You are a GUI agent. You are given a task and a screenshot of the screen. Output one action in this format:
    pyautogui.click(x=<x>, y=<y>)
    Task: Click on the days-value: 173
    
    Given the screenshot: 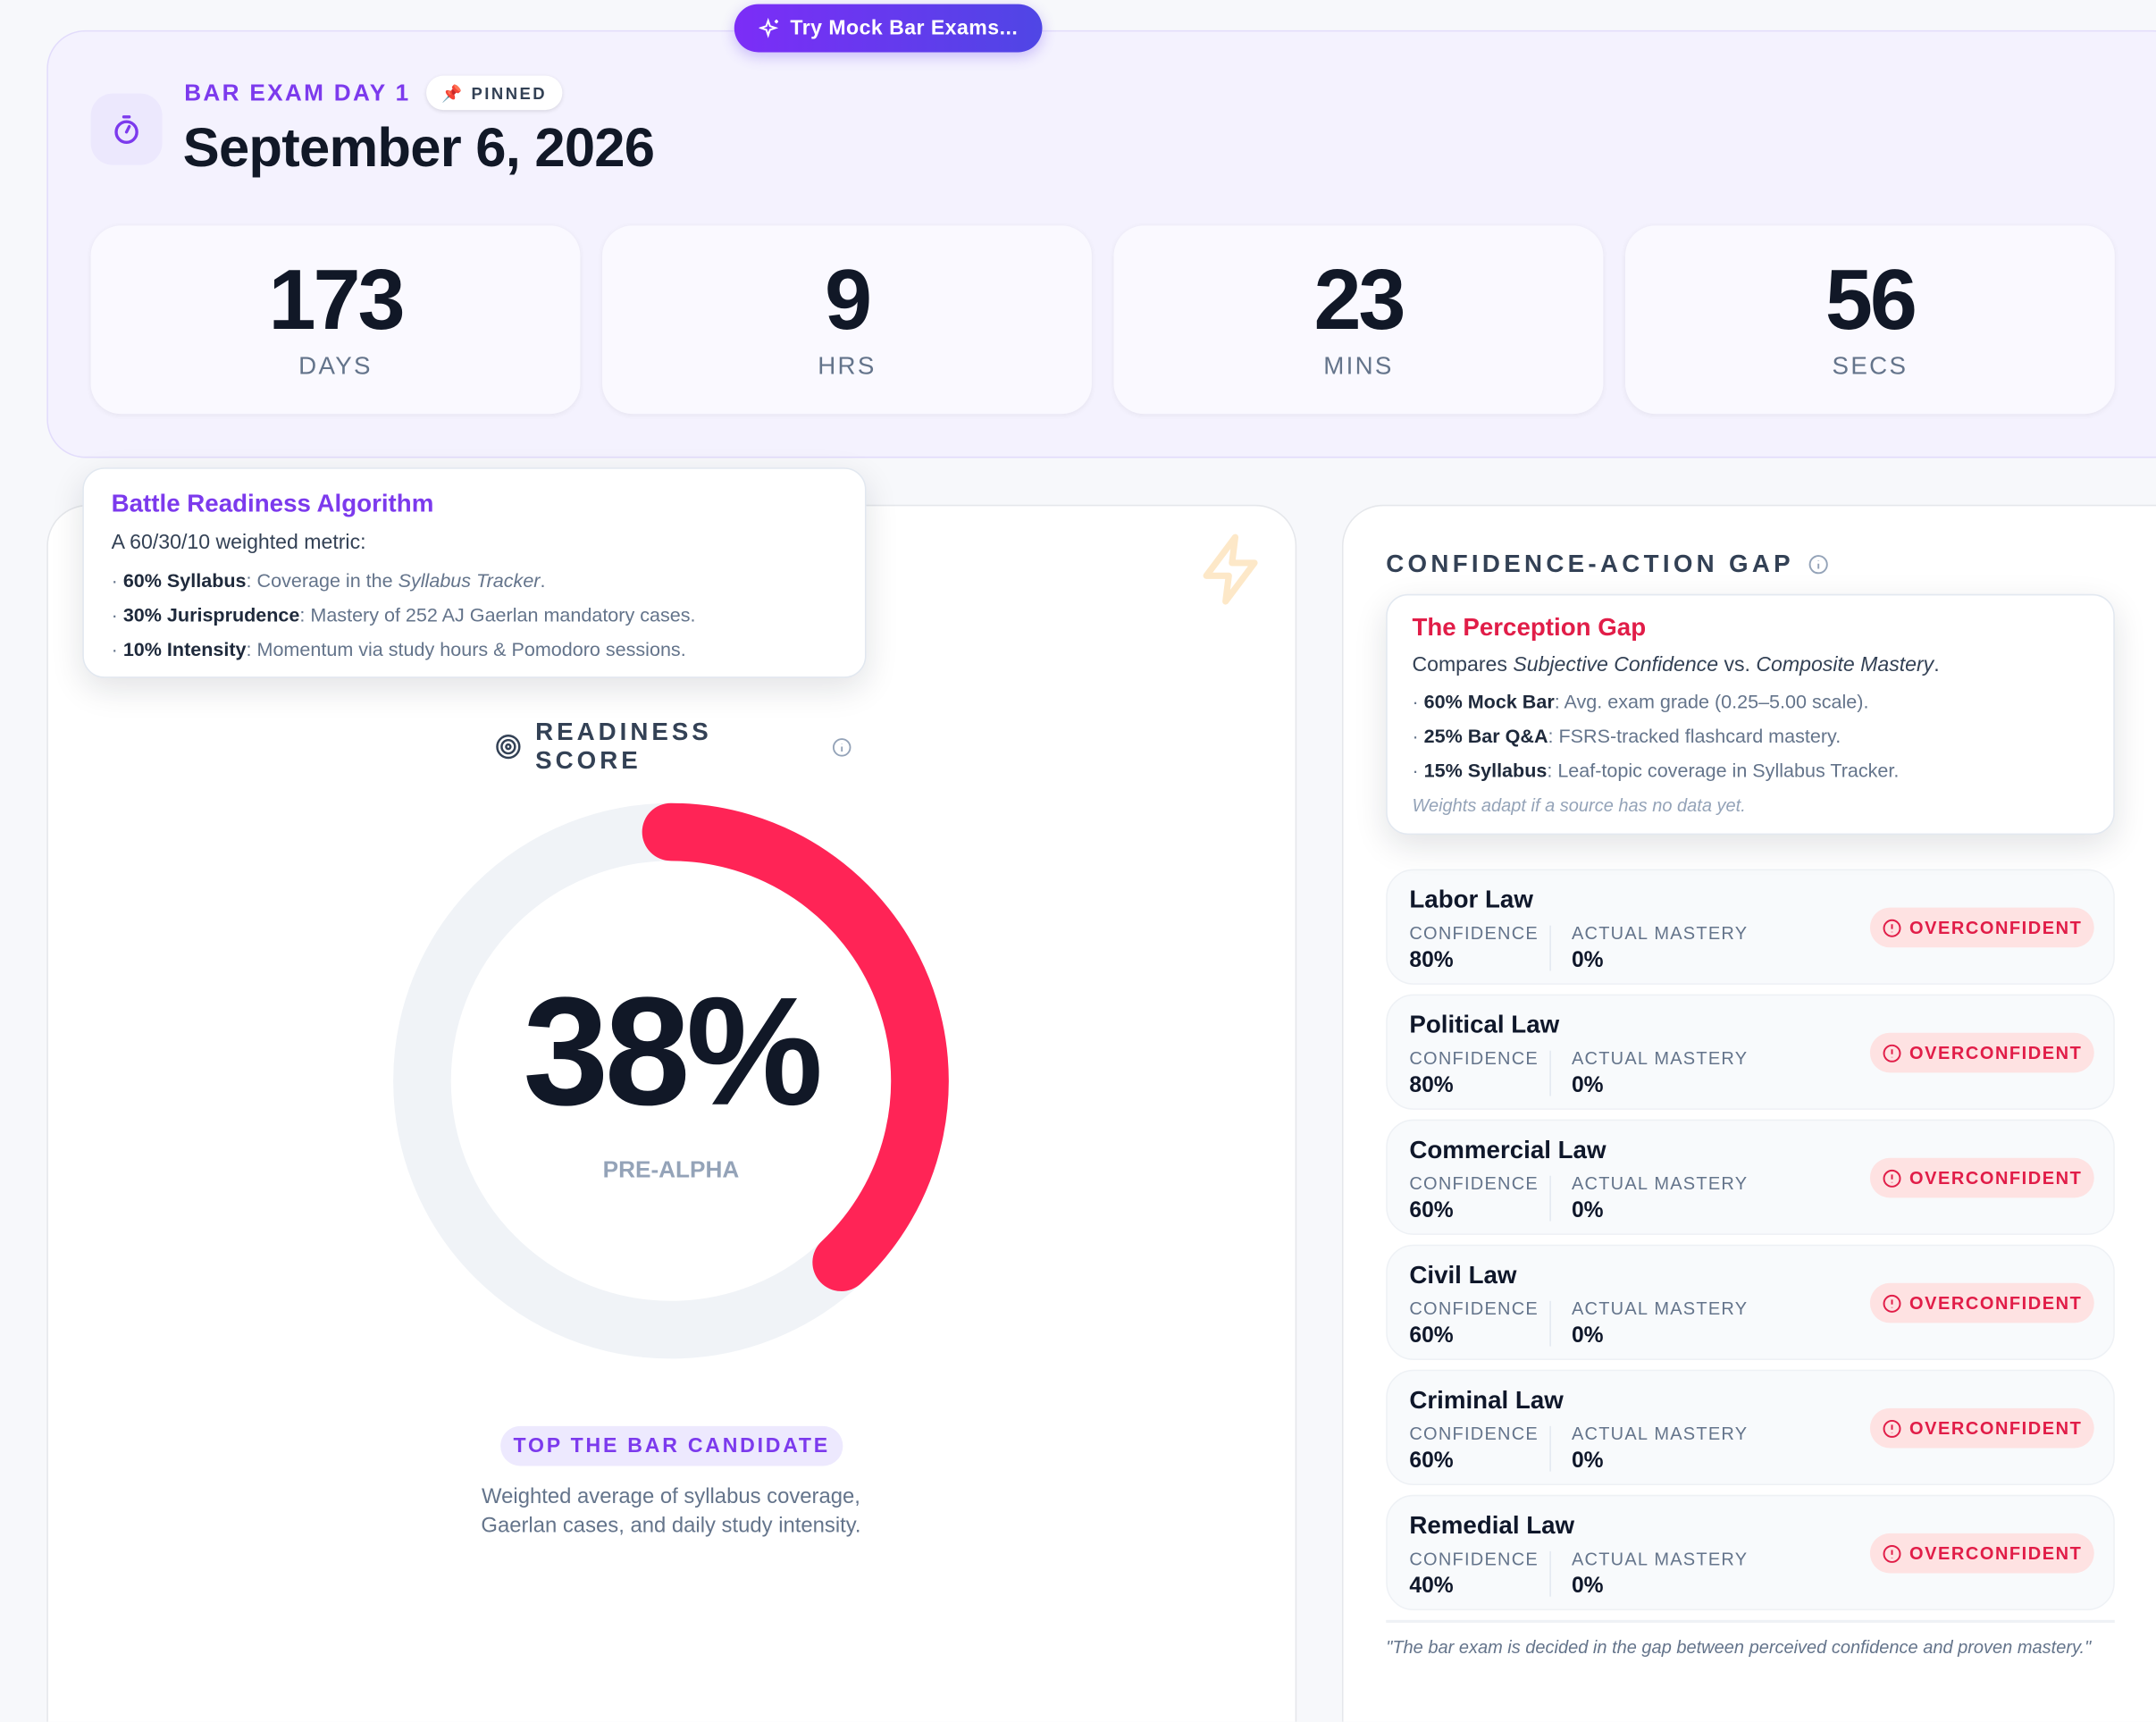 What is the action you would take?
    pyautogui.click(x=336, y=301)
    